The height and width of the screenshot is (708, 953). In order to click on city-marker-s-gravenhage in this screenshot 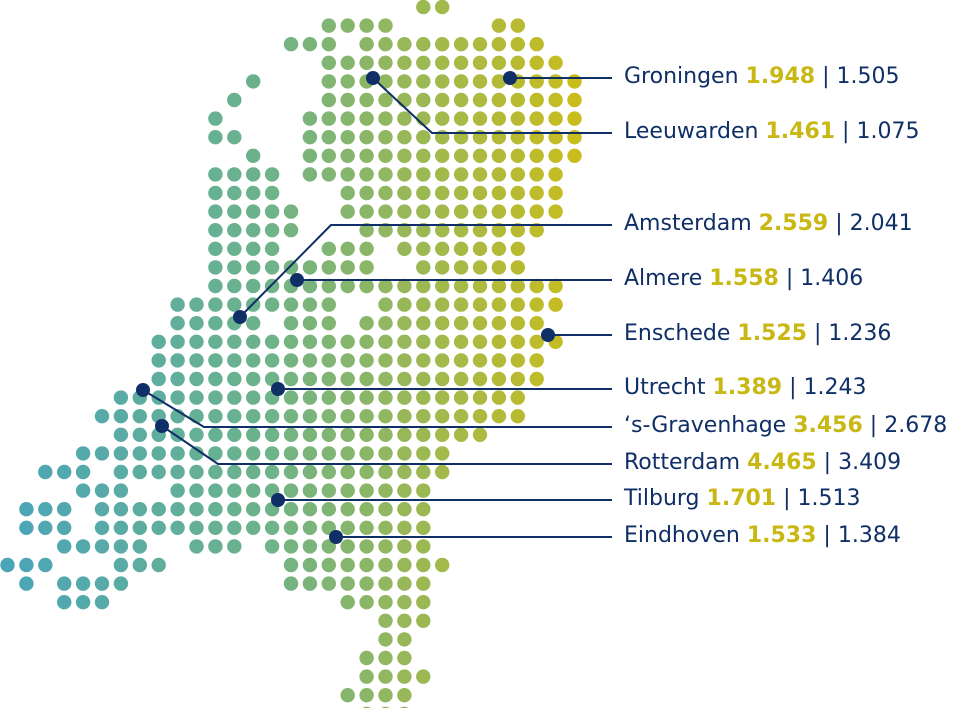, I will do `click(143, 390)`.